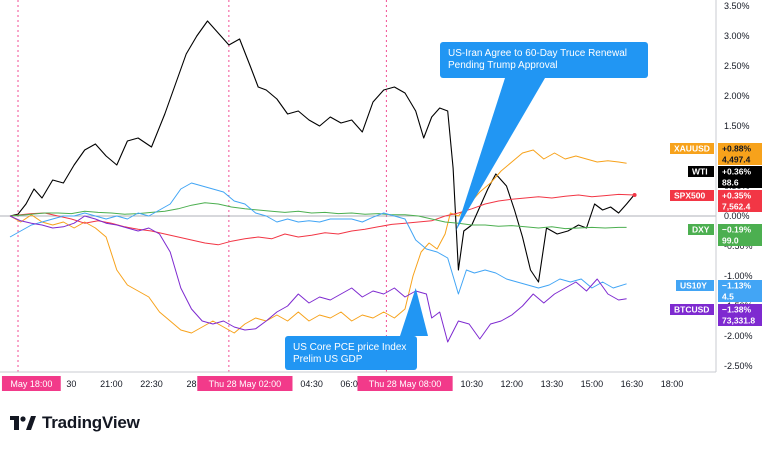 This screenshot has width=780, height=449. Describe the element at coordinates (737, 6) in the screenshot. I see `y-tick-label: 3.50%` at that location.